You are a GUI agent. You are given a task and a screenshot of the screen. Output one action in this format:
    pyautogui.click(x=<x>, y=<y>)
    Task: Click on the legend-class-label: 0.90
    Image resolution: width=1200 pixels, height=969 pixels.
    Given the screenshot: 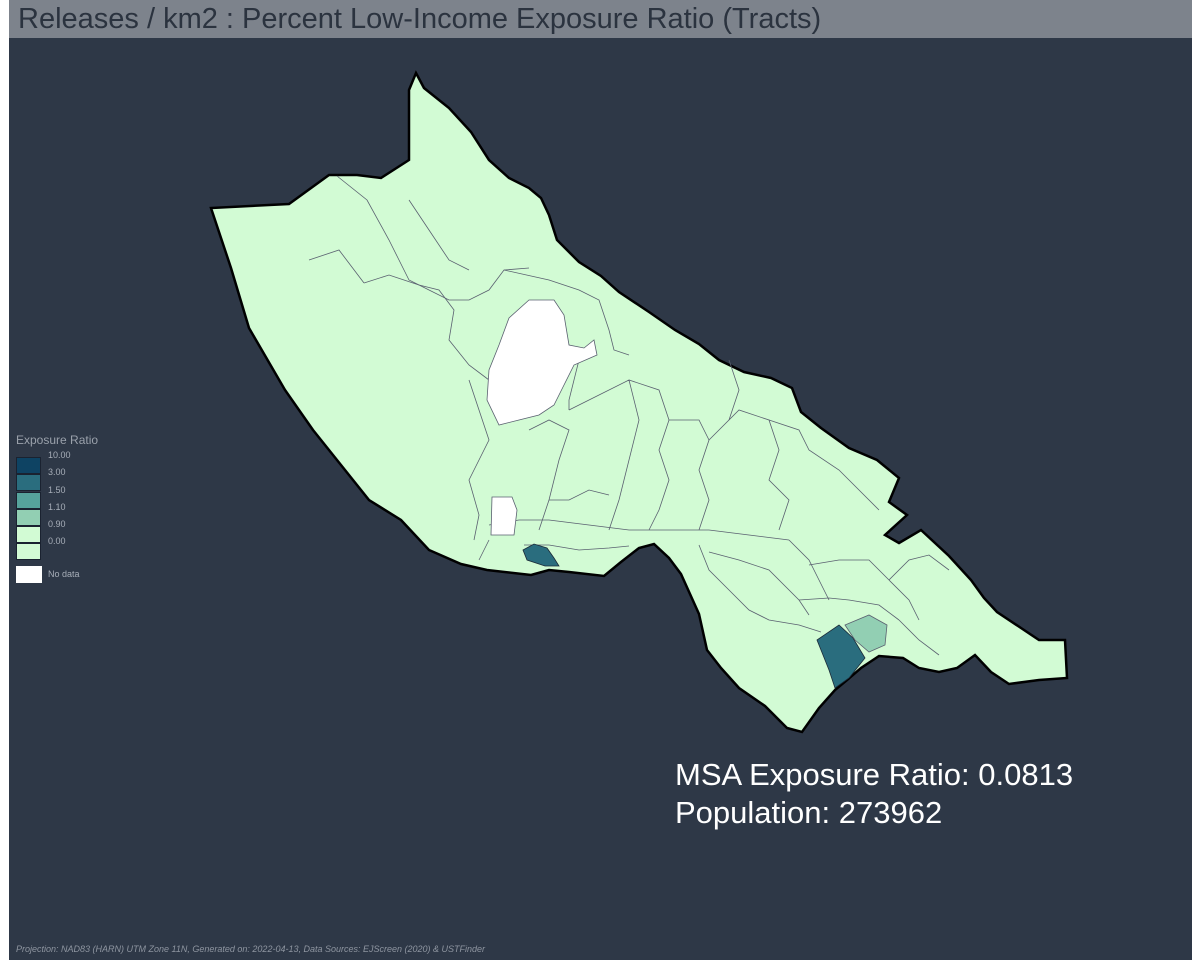 What is the action you would take?
    pyautogui.click(x=57, y=524)
    